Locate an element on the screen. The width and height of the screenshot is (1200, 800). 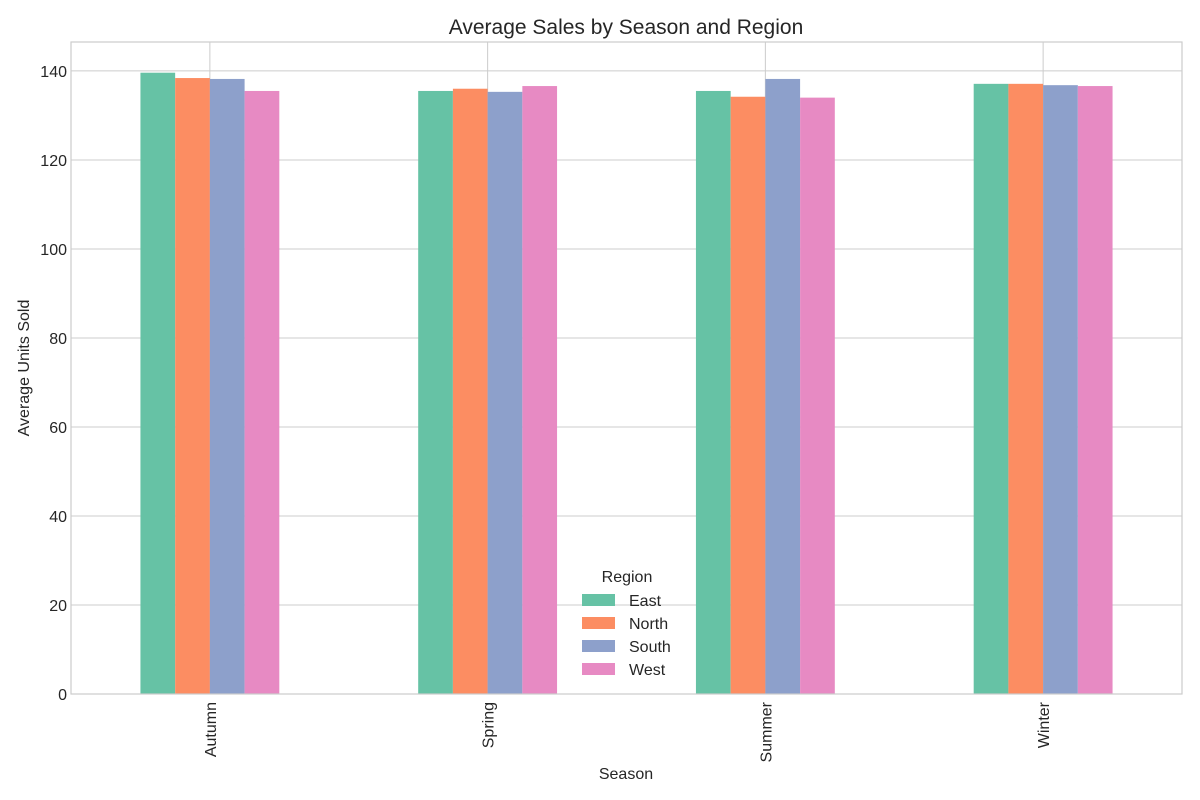
y-tick-label: 80 is located at coordinates (58, 339).